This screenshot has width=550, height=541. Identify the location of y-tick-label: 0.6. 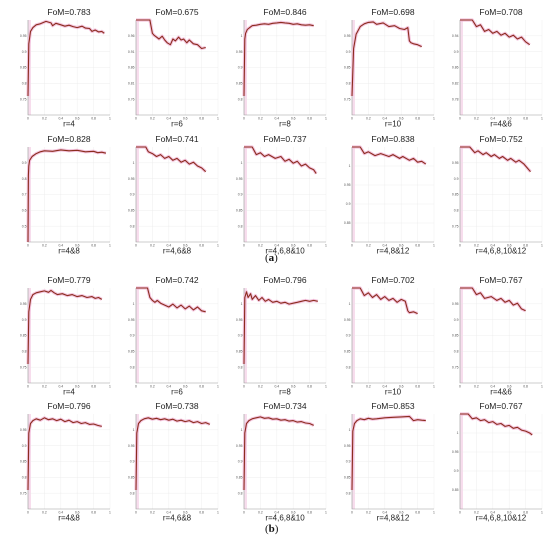
(24, 211).